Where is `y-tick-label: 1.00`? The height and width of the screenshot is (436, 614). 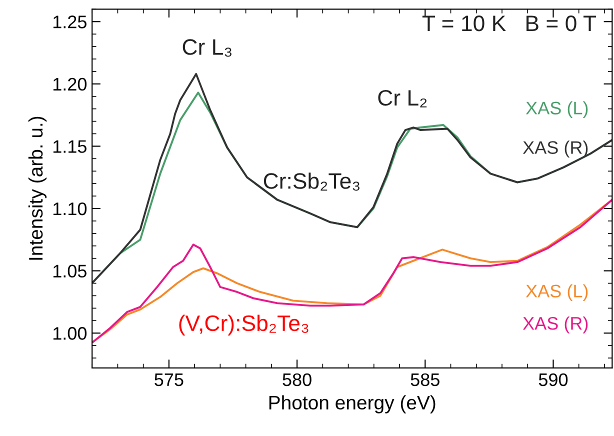 y-tick-label: 1.00 is located at coordinates (70, 333).